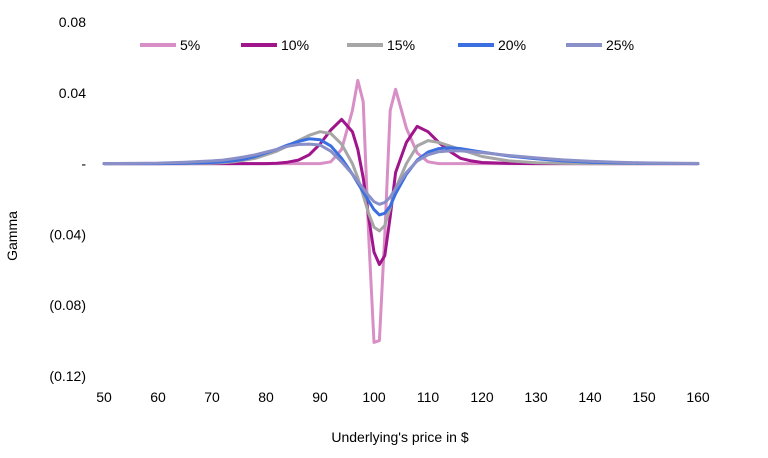 The height and width of the screenshot is (458, 768). What do you see at coordinates (644, 397) in the screenshot?
I see `x-tick-label: 150` at bounding box center [644, 397].